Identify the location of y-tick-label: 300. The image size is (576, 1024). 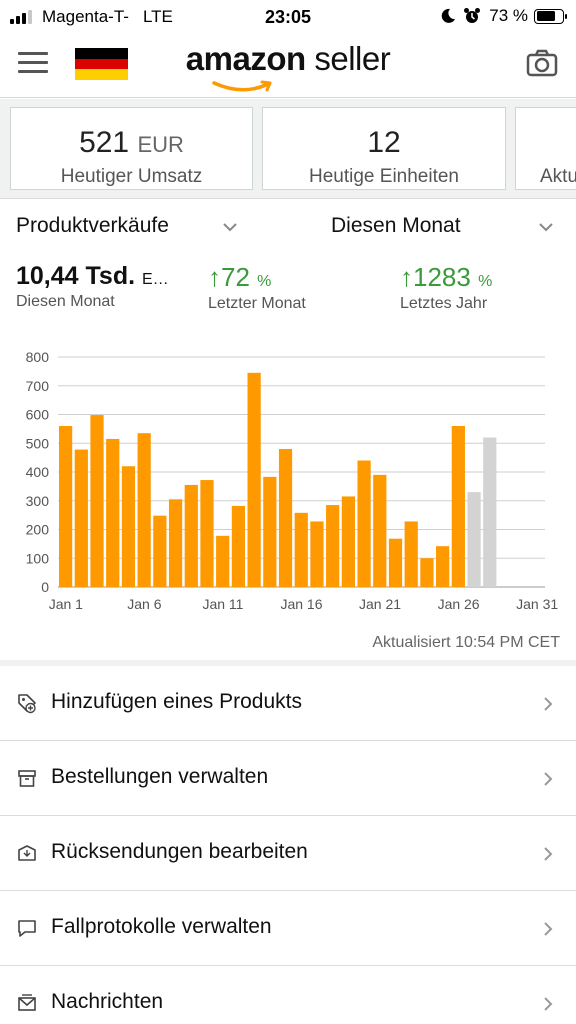
(38, 501).